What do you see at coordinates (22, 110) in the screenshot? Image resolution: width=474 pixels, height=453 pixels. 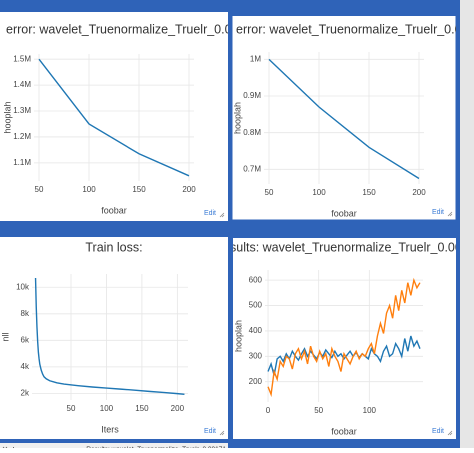 I see `y-tick-label: 1.3M` at bounding box center [22, 110].